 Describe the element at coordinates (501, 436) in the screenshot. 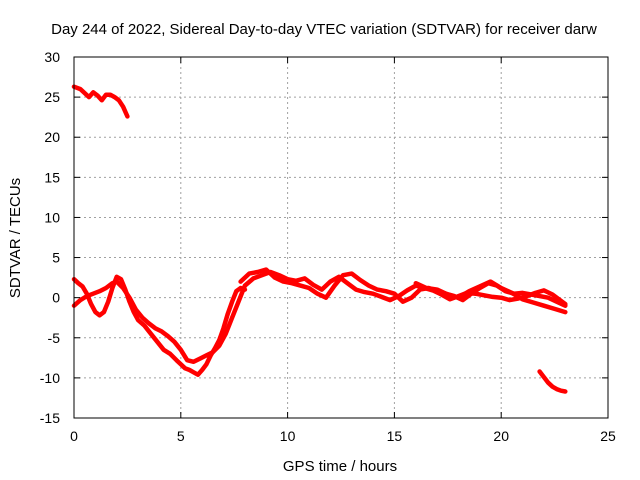

I see `x-tick-label: 20` at that location.